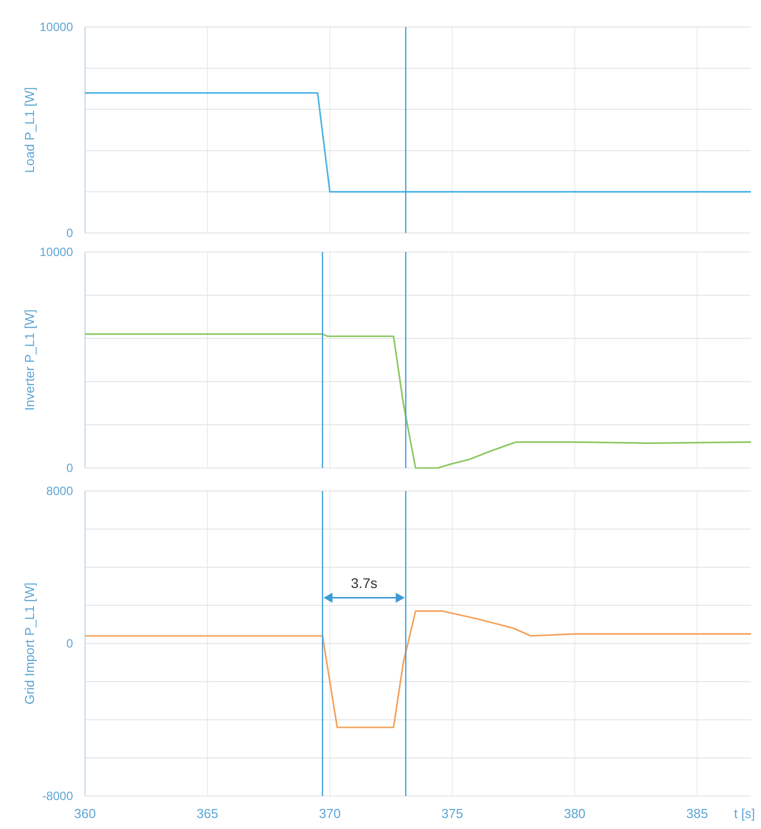  What do you see at coordinates (364, 582) in the screenshot?
I see `annotation: 3.7s` at bounding box center [364, 582].